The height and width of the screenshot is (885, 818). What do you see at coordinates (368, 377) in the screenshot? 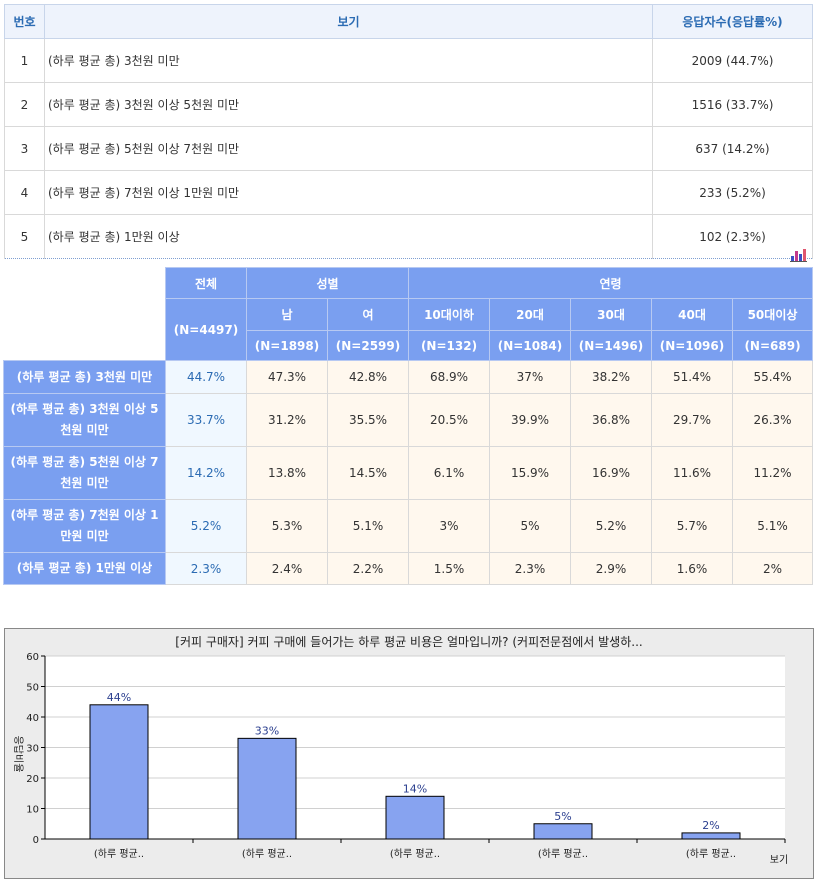
I see `cell-value: 42.8%` at bounding box center [368, 377].